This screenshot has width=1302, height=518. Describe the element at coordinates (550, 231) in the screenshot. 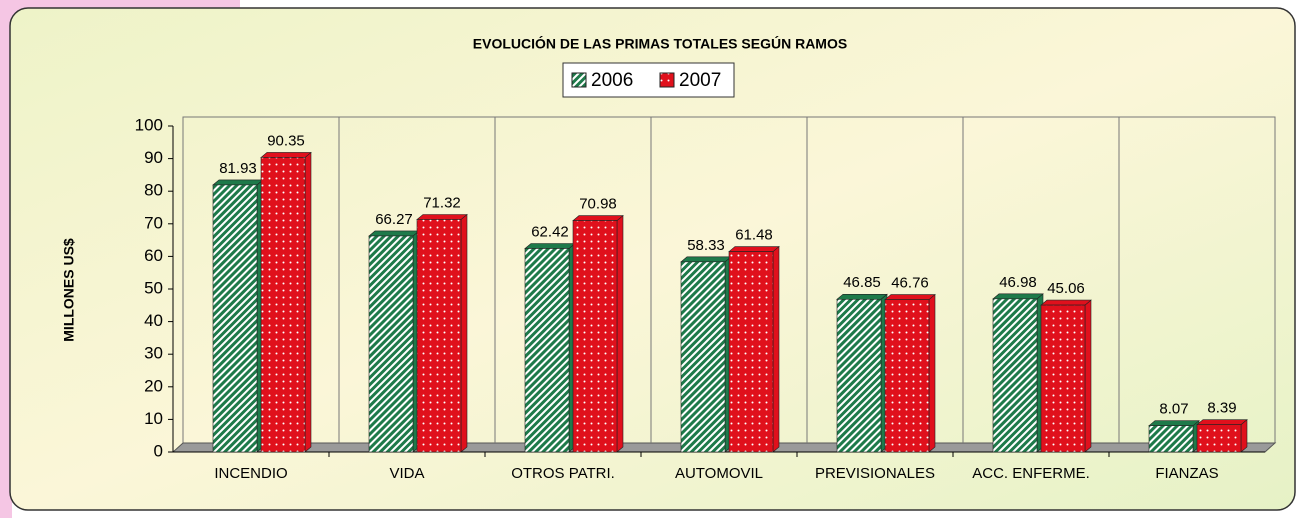

I see `data-label: 62.42` at that location.